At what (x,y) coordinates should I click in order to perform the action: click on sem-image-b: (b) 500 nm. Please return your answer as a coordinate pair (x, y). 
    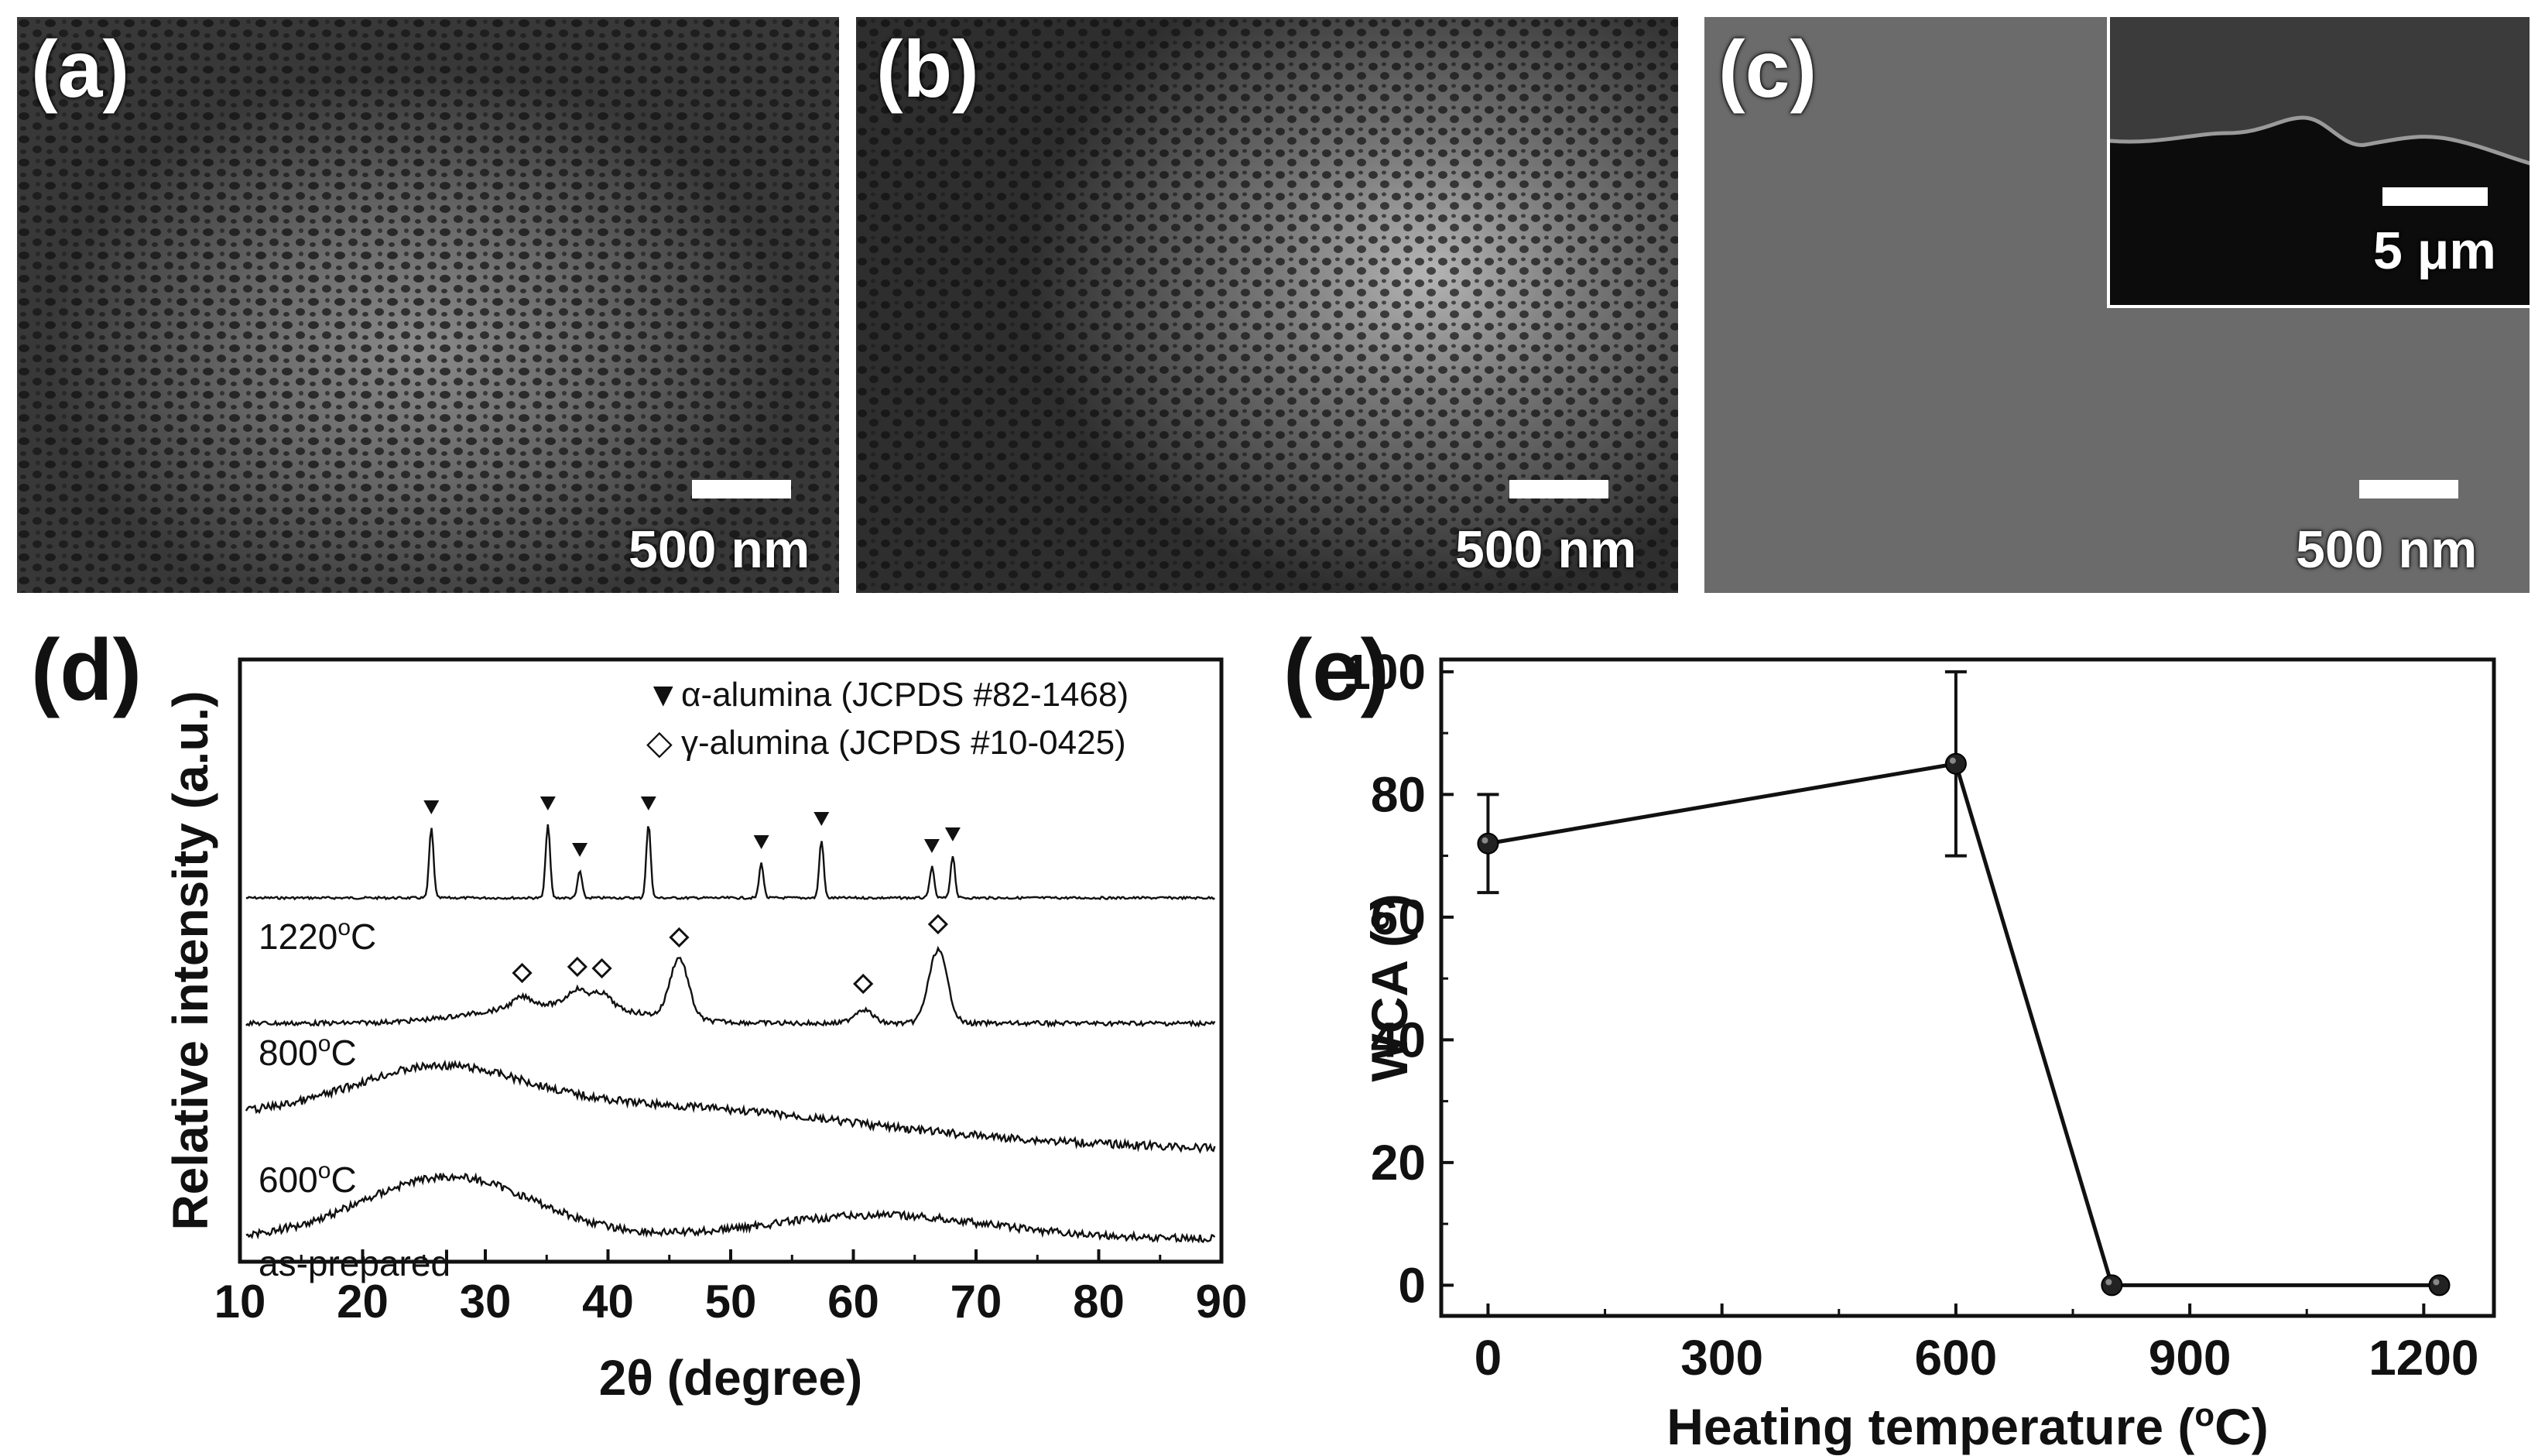
    Looking at the image, I should click on (1267, 305).